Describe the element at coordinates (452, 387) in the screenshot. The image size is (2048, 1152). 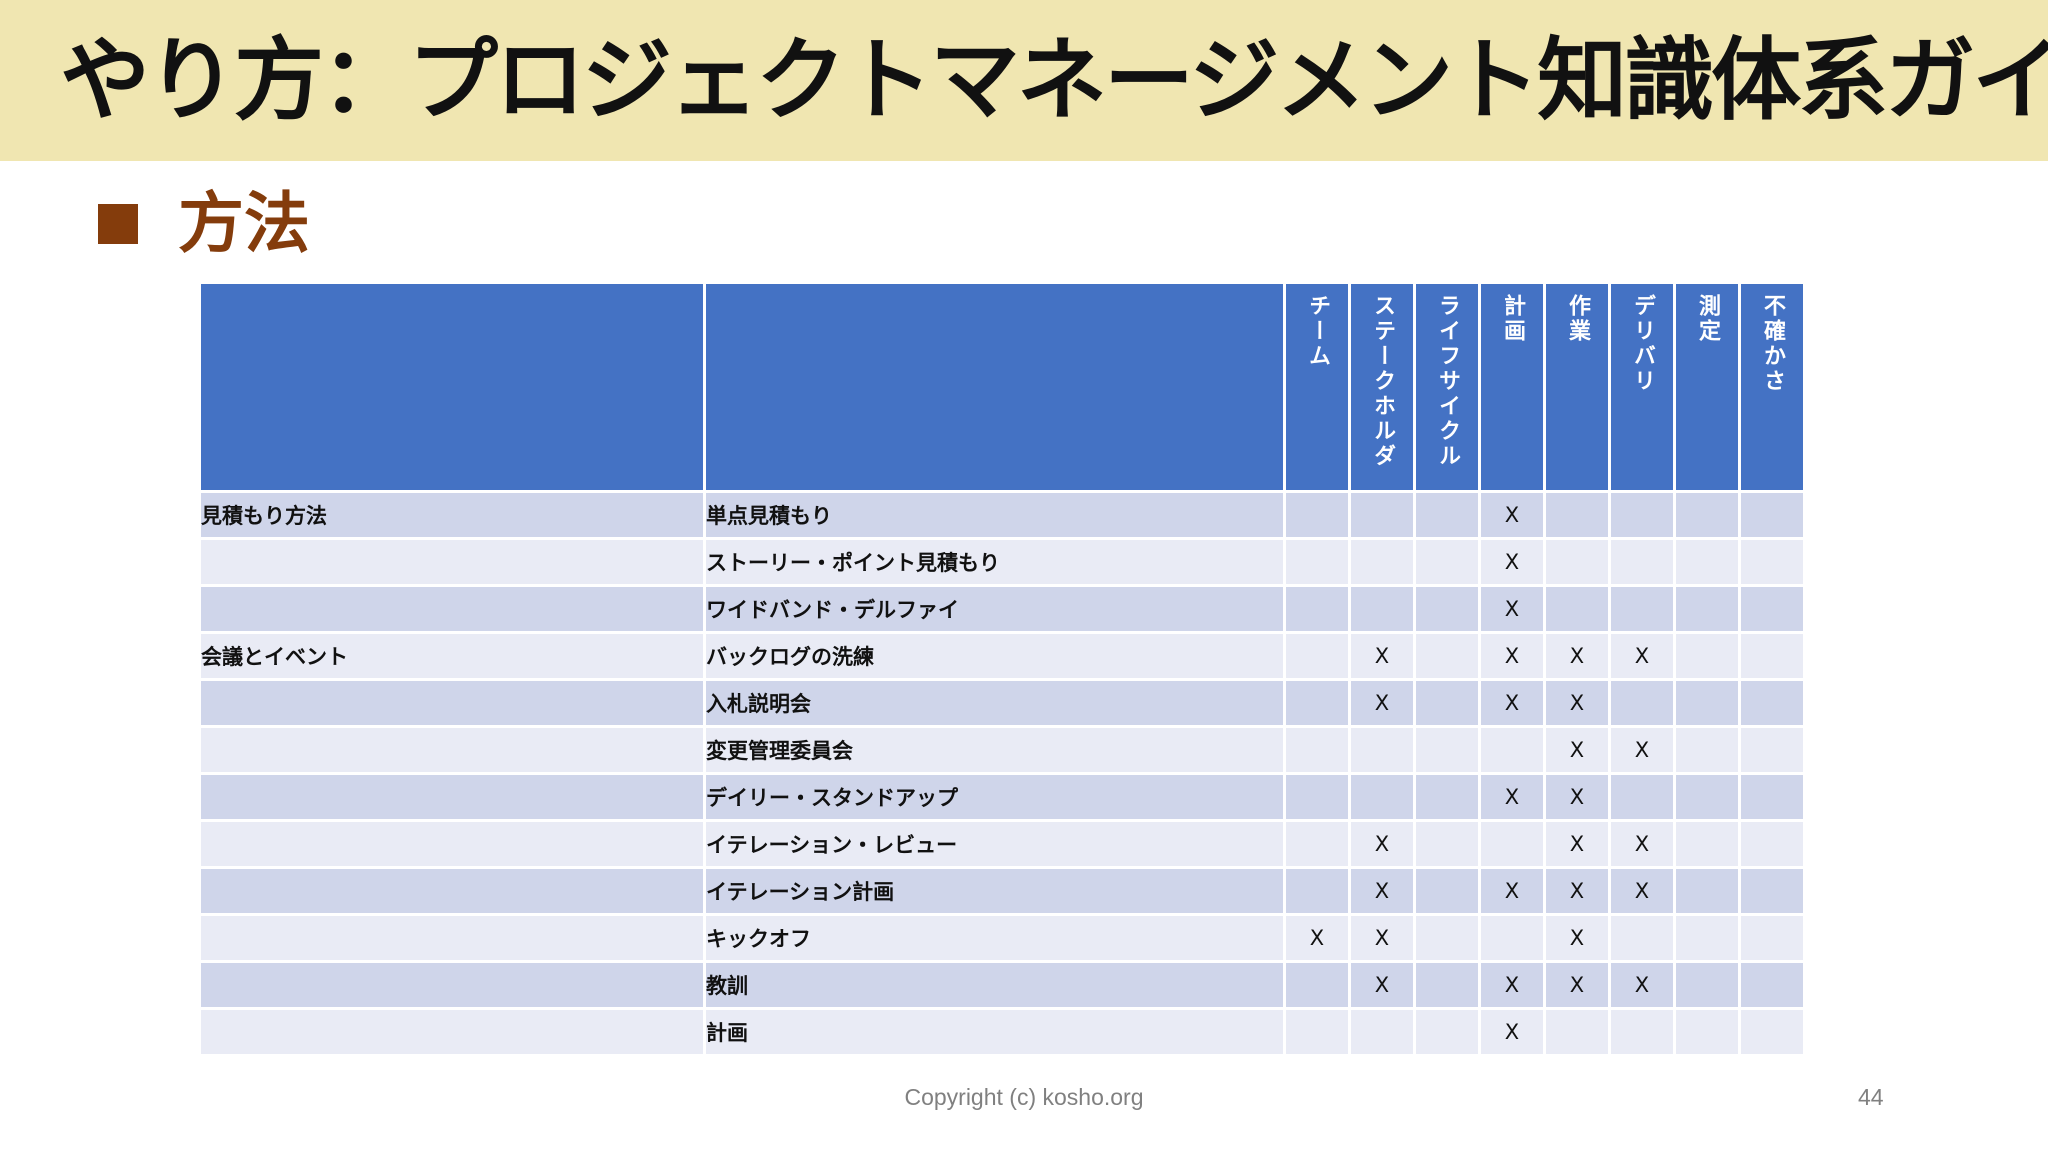
I see `header-category` at that location.